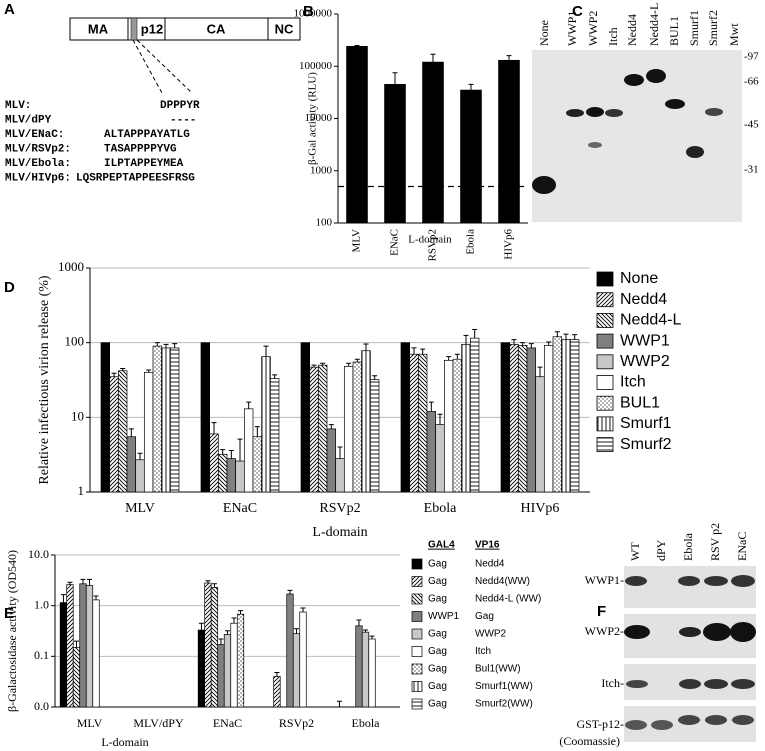 This screenshot has width=765, height=751. Describe the element at coordinates (144, 164) in the screenshot. I see `sequence: ILPTAPPEYMEA` at that location.